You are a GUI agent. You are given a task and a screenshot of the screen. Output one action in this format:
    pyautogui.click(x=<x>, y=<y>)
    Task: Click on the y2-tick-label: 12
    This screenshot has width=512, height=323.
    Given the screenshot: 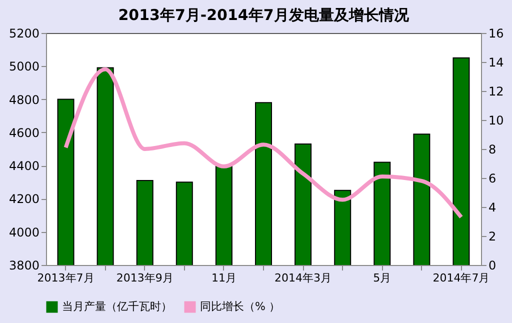 What is the action you would take?
    pyautogui.click(x=496, y=91)
    